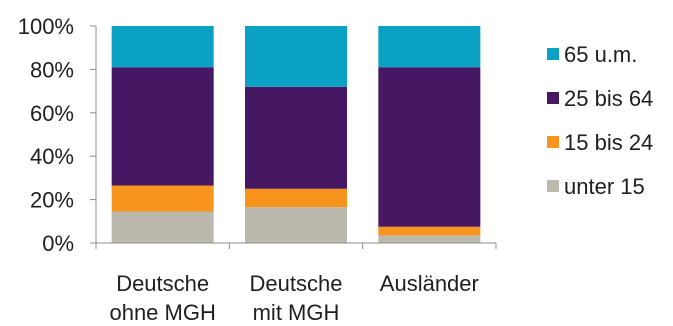  Describe the element at coordinates (608, 98) in the screenshot. I see `legend-label: 25 bis 64` at that location.